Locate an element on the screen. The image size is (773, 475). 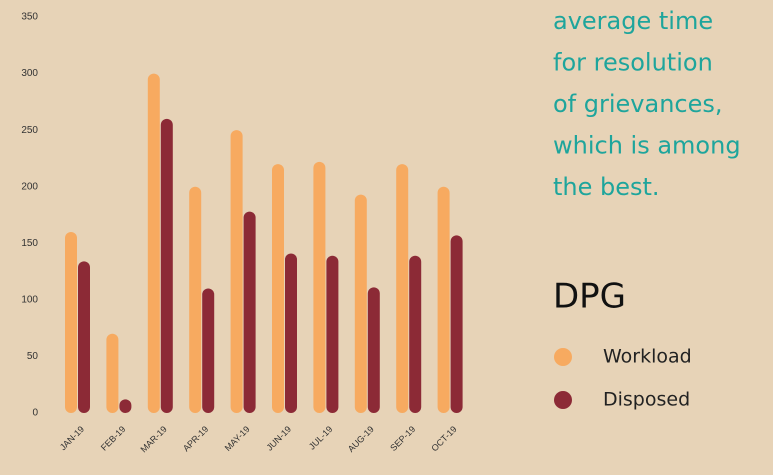
y-tick-label: 100 is located at coordinates (29, 299).